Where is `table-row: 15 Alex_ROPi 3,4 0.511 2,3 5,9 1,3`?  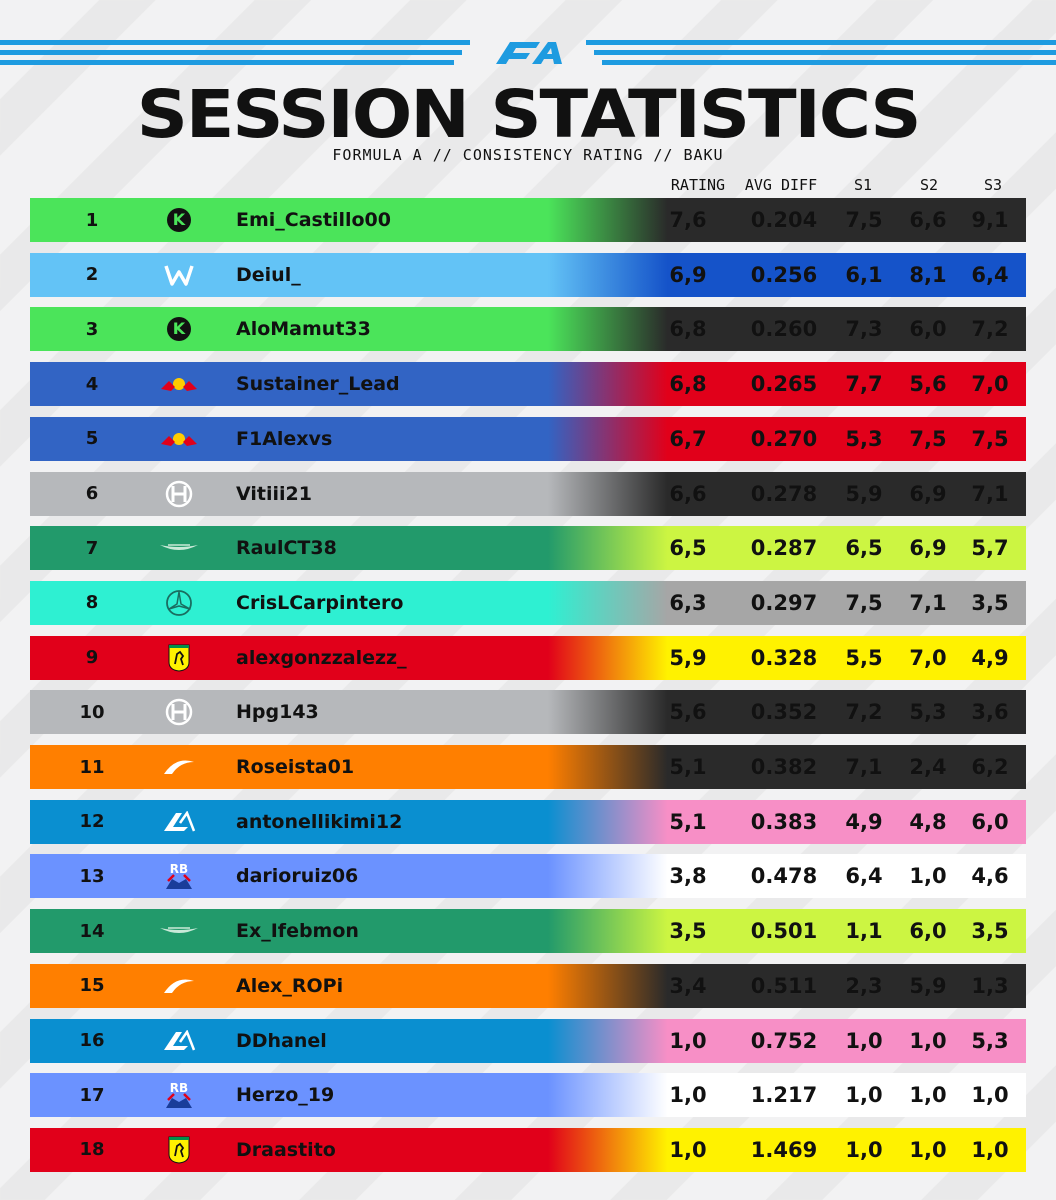 table-row: 15 Alex_ROPi 3,4 0.511 2,3 5,9 1,3 is located at coordinates (528, 985).